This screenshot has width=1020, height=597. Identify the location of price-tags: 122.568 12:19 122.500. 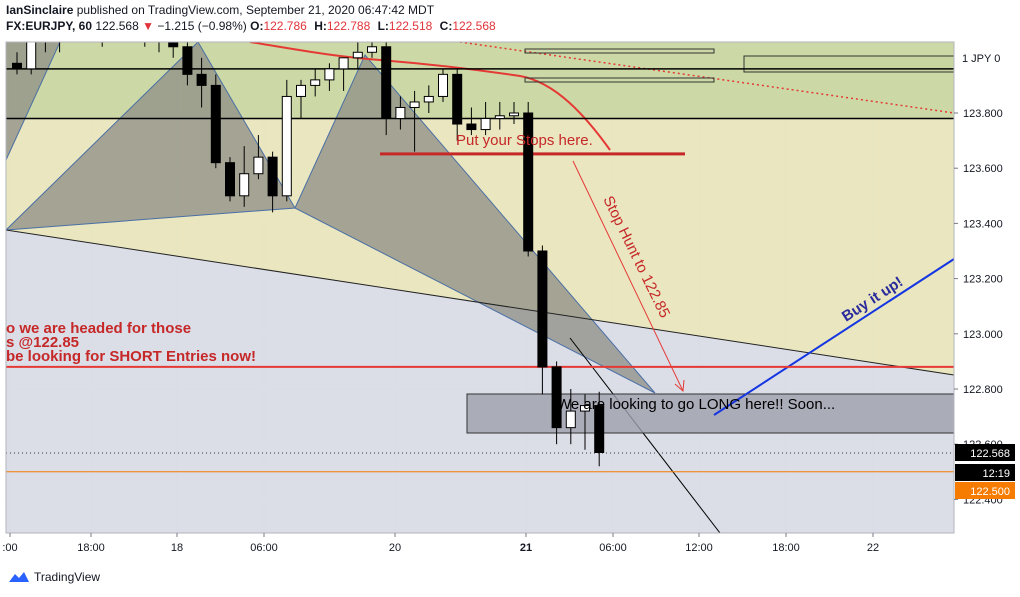
(985, 471).